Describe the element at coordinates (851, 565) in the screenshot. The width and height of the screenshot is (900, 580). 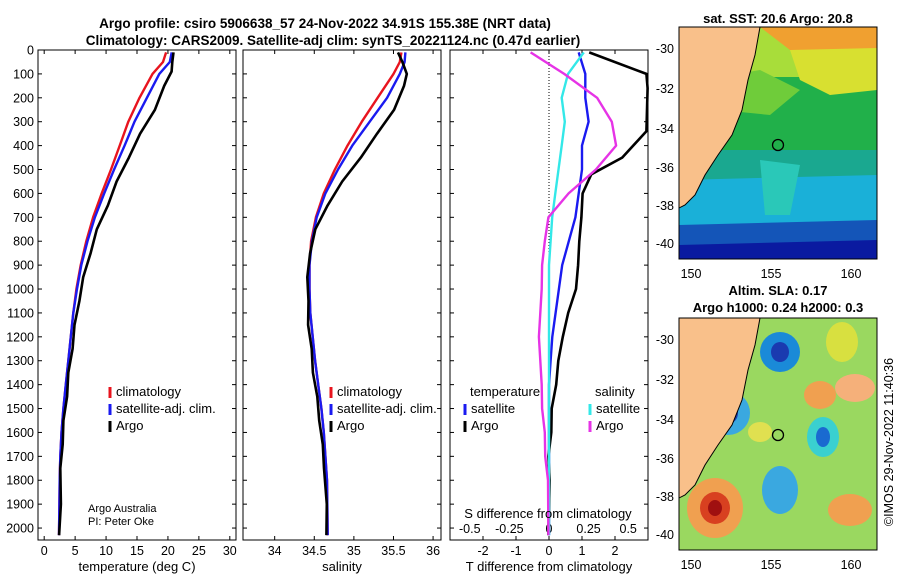
I see `sla-lon-tick: 160` at that location.